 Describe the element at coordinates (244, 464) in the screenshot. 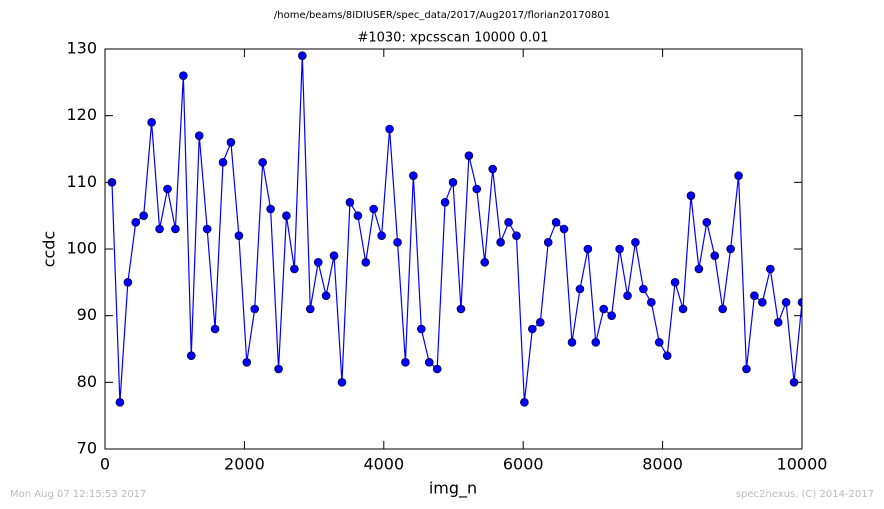

I see `x-tick-label: 2000` at that location.